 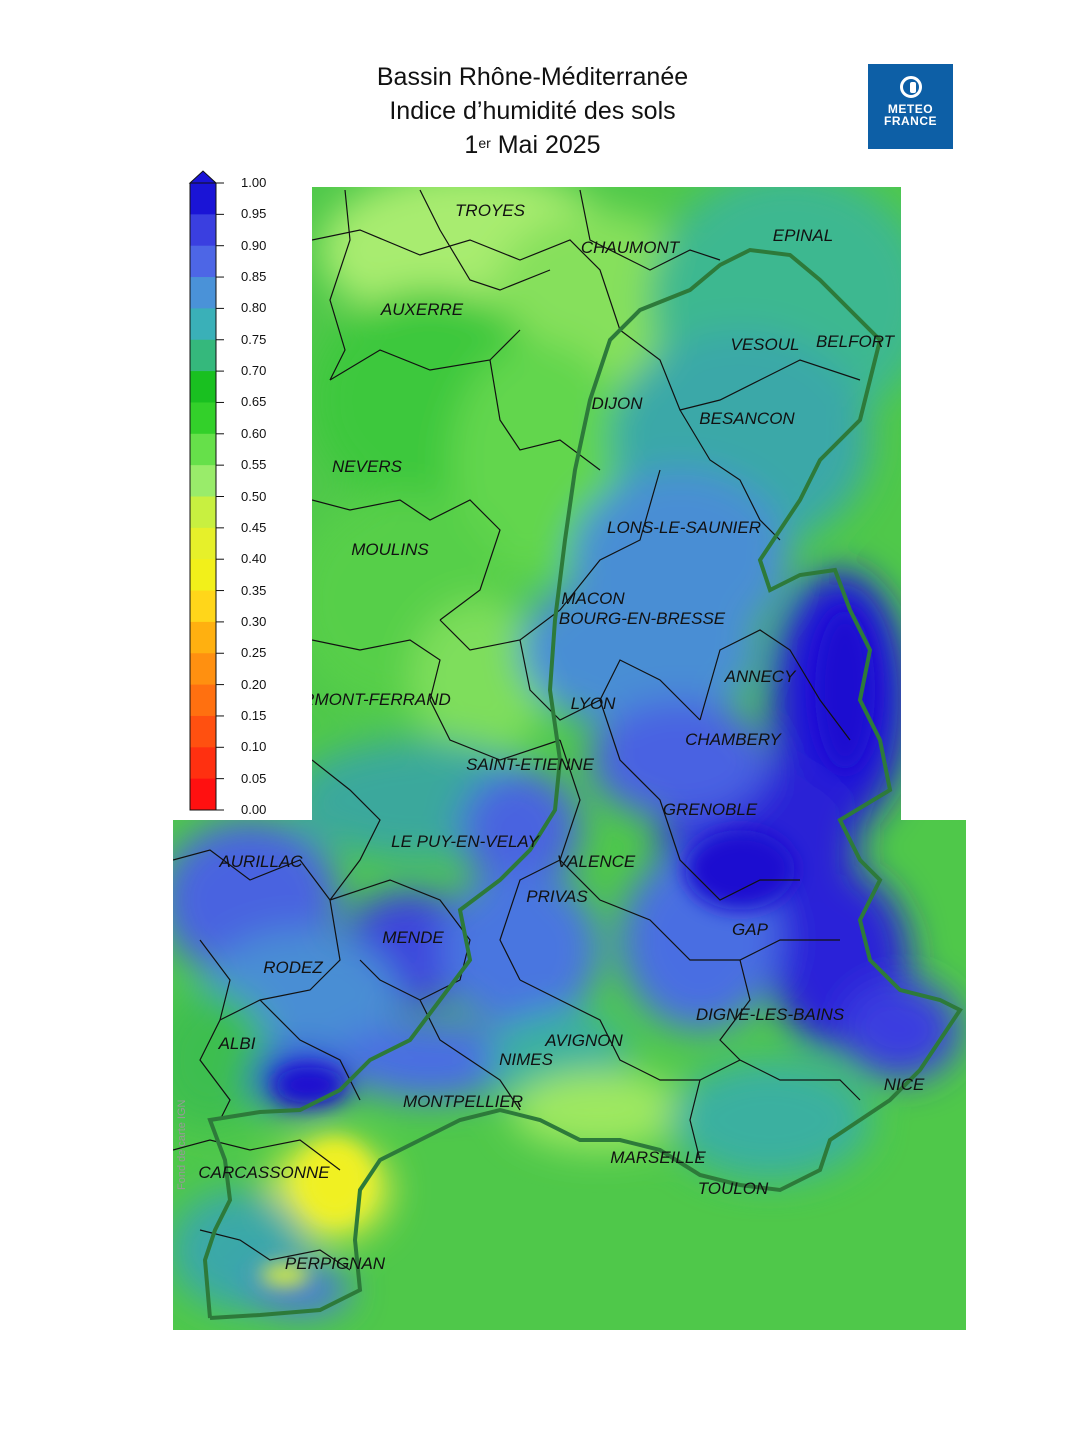 What do you see at coordinates (254, 621) in the screenshot?
I see `legend-label: 0.30` at bounding box center [254, 621].